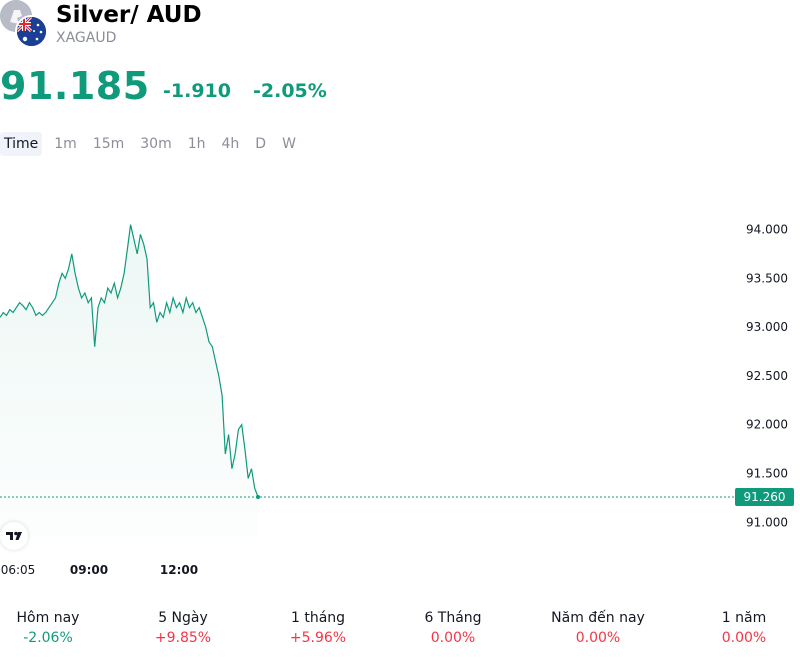 This screenshot has width=800, height=658. What do you see at coordinates (453, 618) in the screenshot?
I see `performance-label: 6 Tháng` at bounding box center [453, 618].